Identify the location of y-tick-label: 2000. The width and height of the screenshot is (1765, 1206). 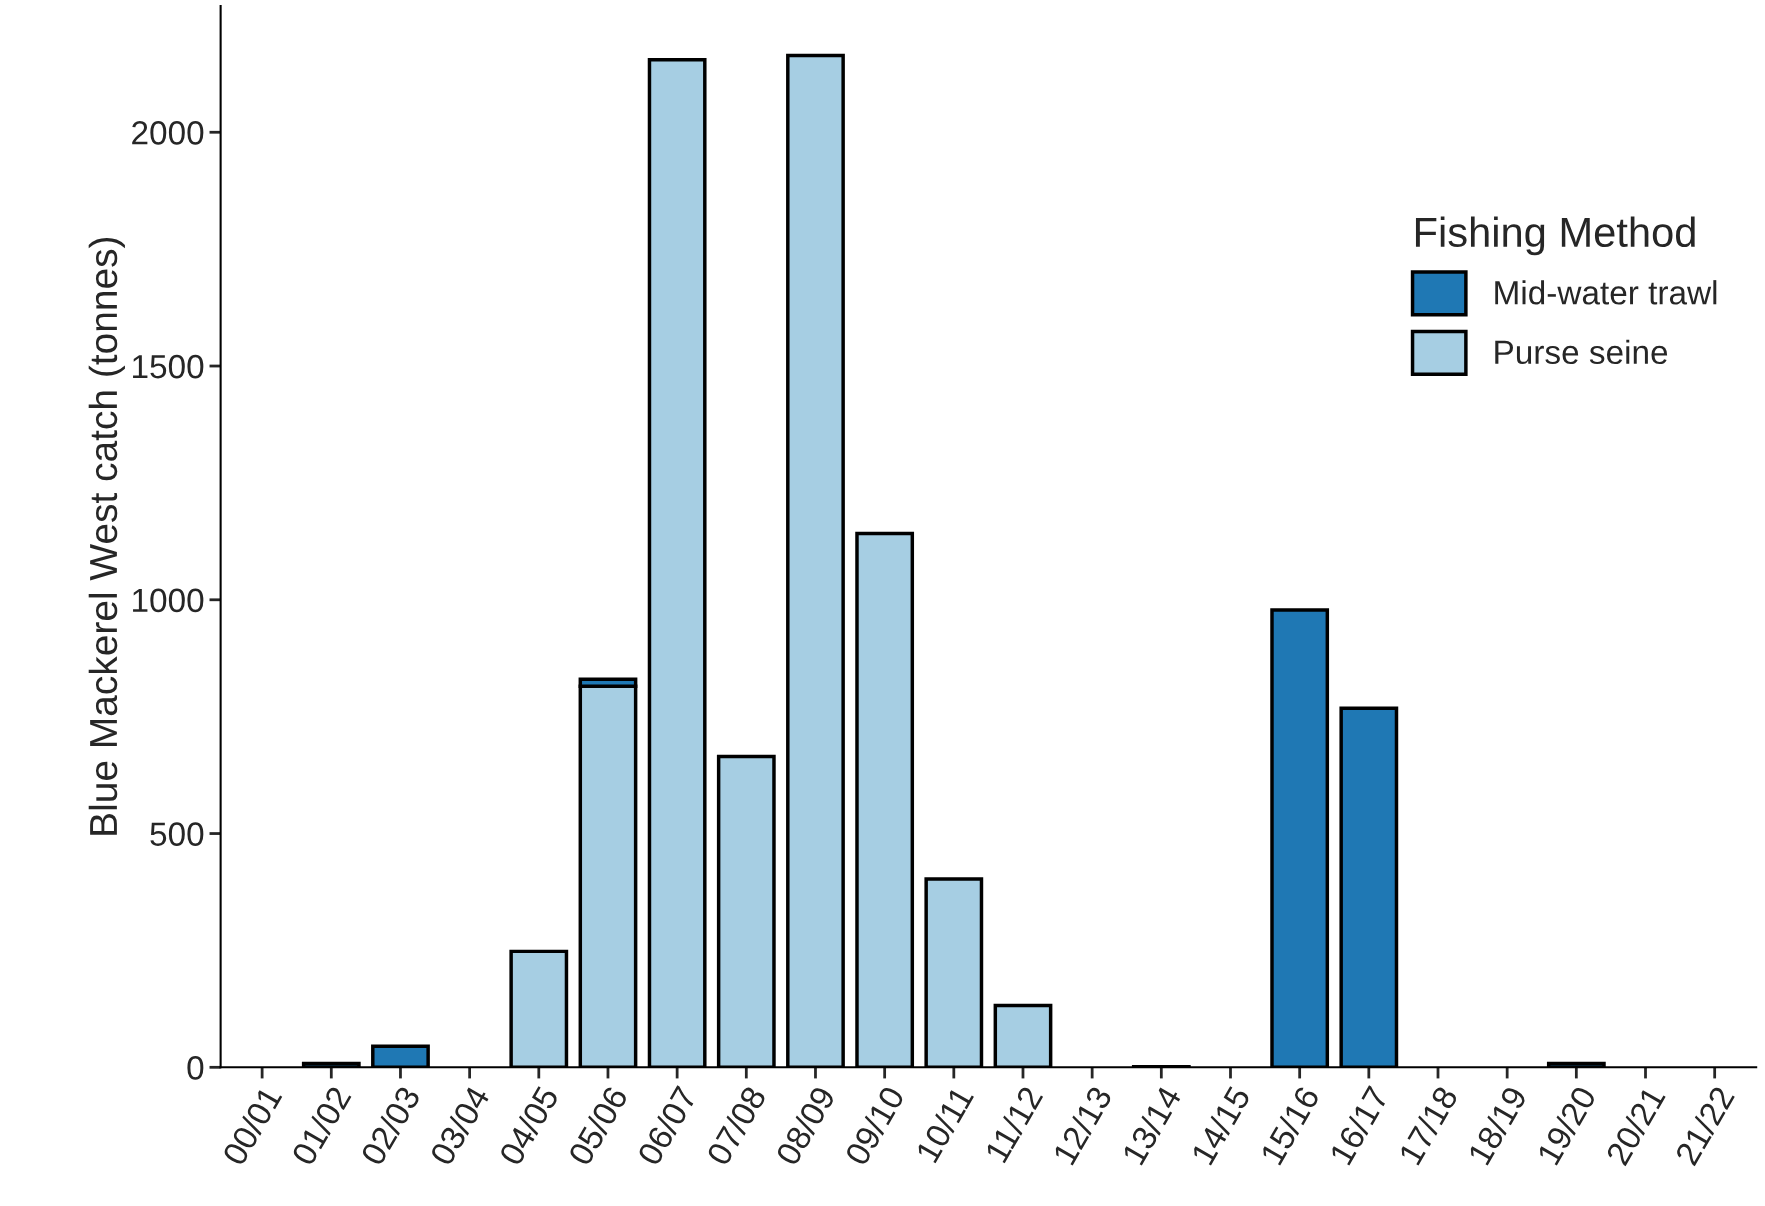
(168, 133).